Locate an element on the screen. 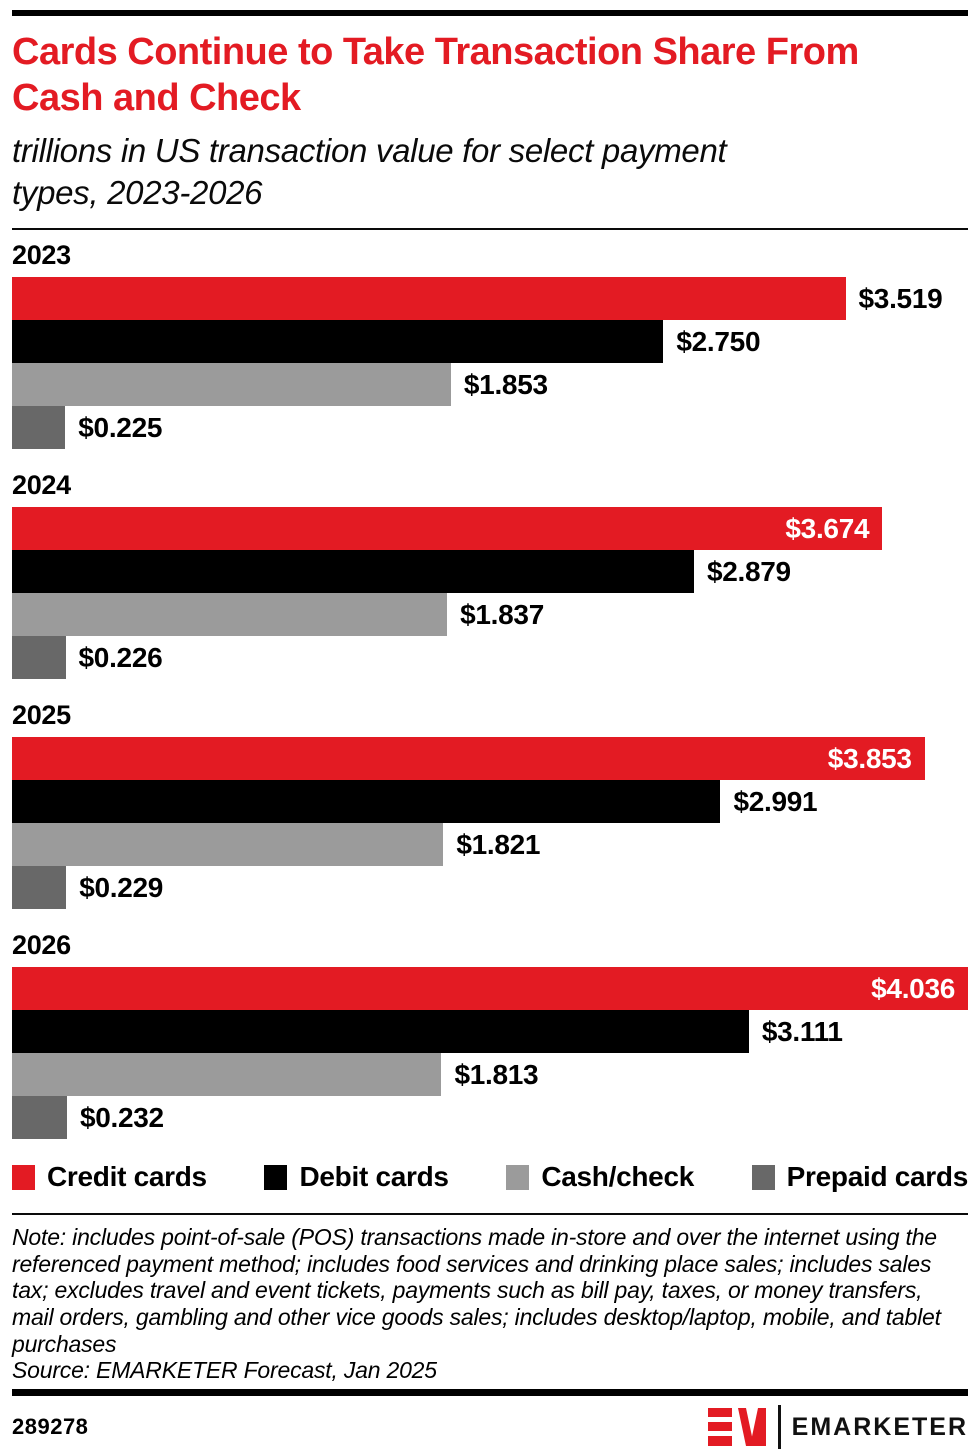 Image resolution: width=980 pixels, height=1450 pixels. legend-label-debit-cards: Debit cards is located at coordinates (374, 1176).